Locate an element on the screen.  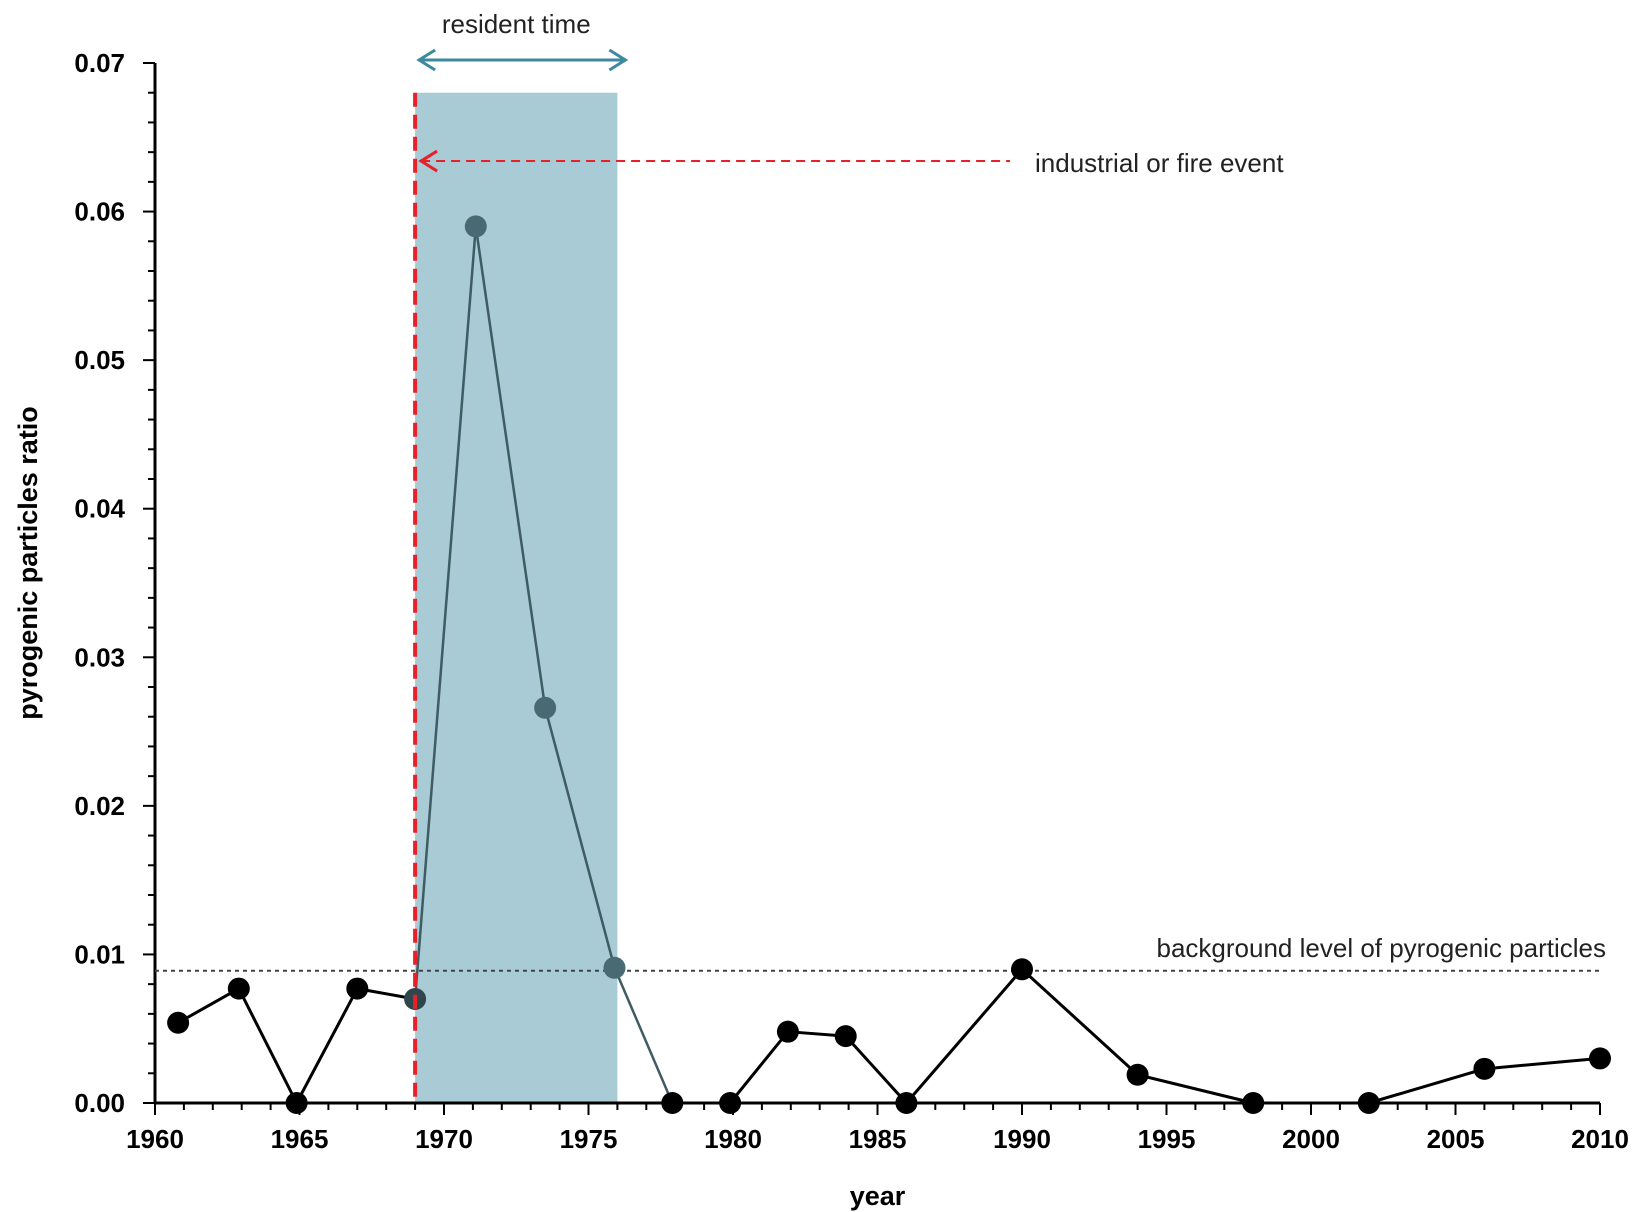
resident-time-arrow-left is located at coordinates (426, 60).